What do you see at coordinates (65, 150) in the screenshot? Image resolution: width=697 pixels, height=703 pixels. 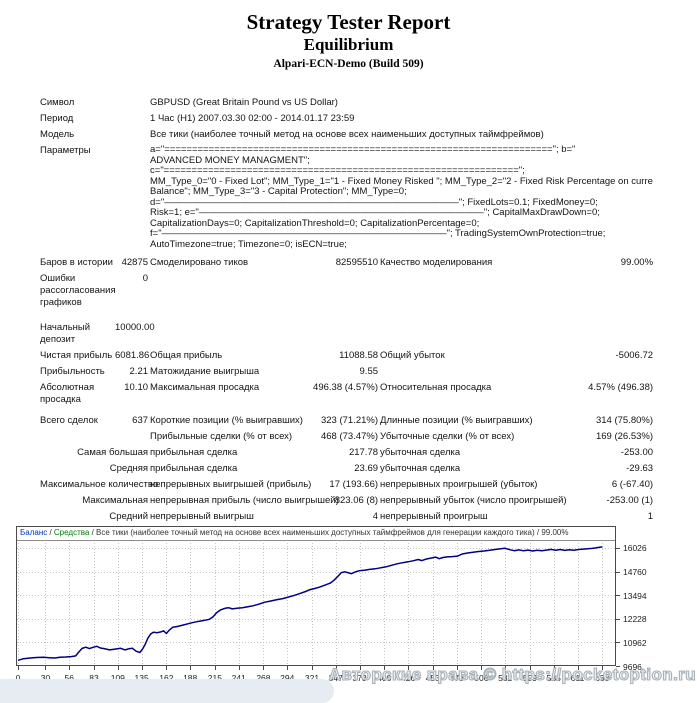 I see `report-label: Параметры` at bounding box center [65, 150].